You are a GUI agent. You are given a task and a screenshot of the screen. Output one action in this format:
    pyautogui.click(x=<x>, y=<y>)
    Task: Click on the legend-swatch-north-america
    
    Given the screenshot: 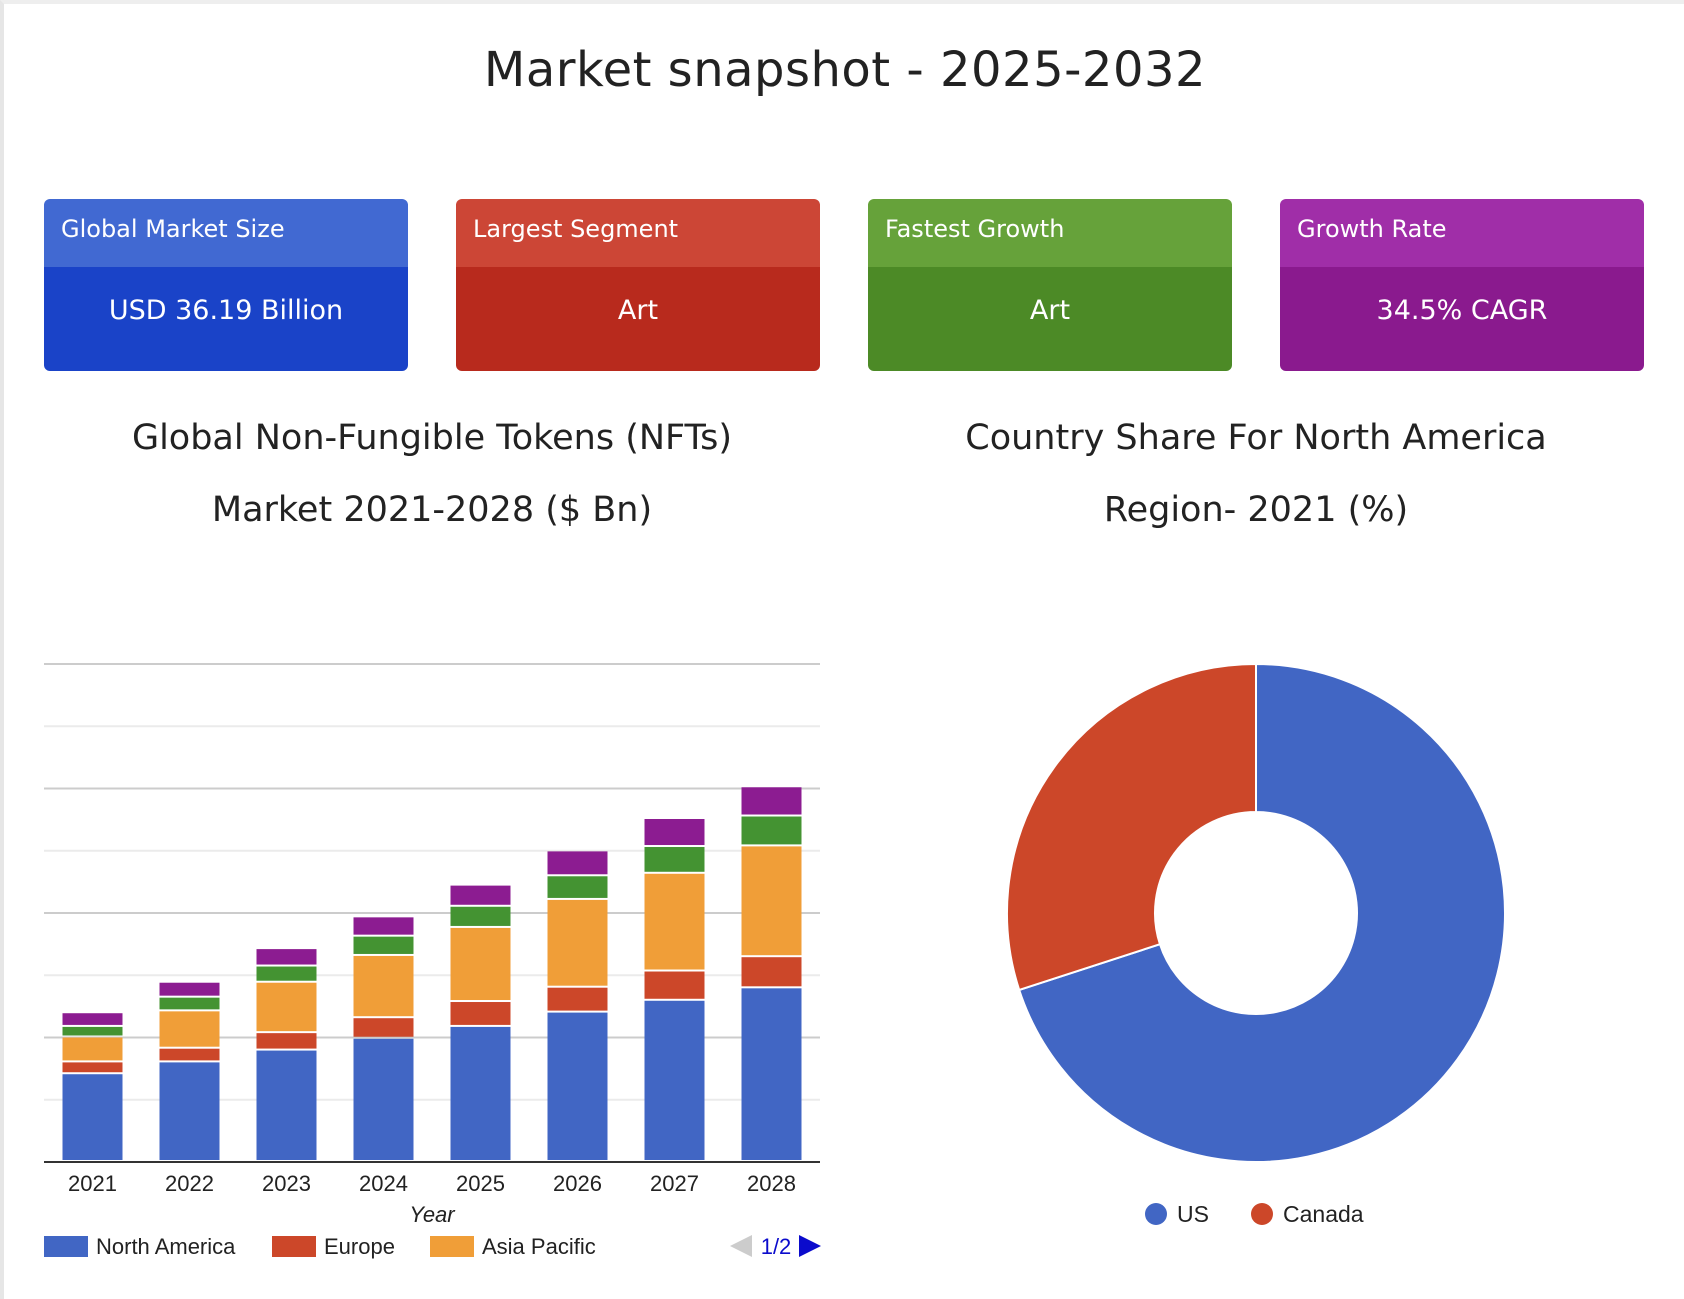 What is the action you would take?
    pyautogui.click(x=66, y=1246)
    